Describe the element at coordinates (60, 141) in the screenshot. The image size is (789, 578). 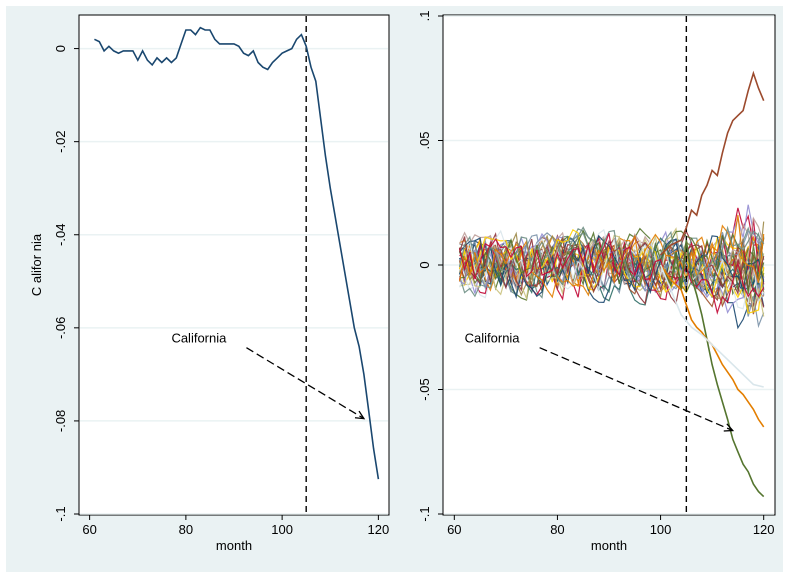
I see `y-tick-label: -.02` at that location.